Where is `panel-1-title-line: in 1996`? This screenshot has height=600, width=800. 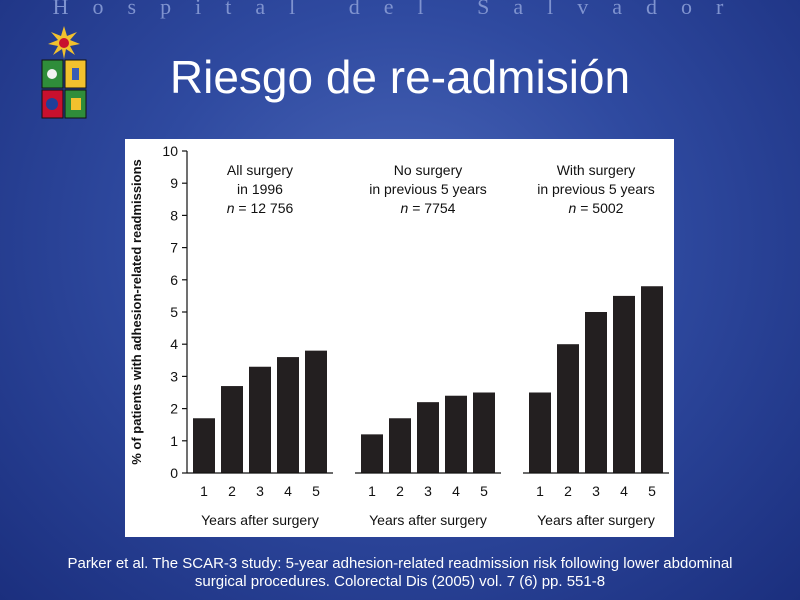 panel-1-title-line: in 1996 is located at coordinates (260, 189).